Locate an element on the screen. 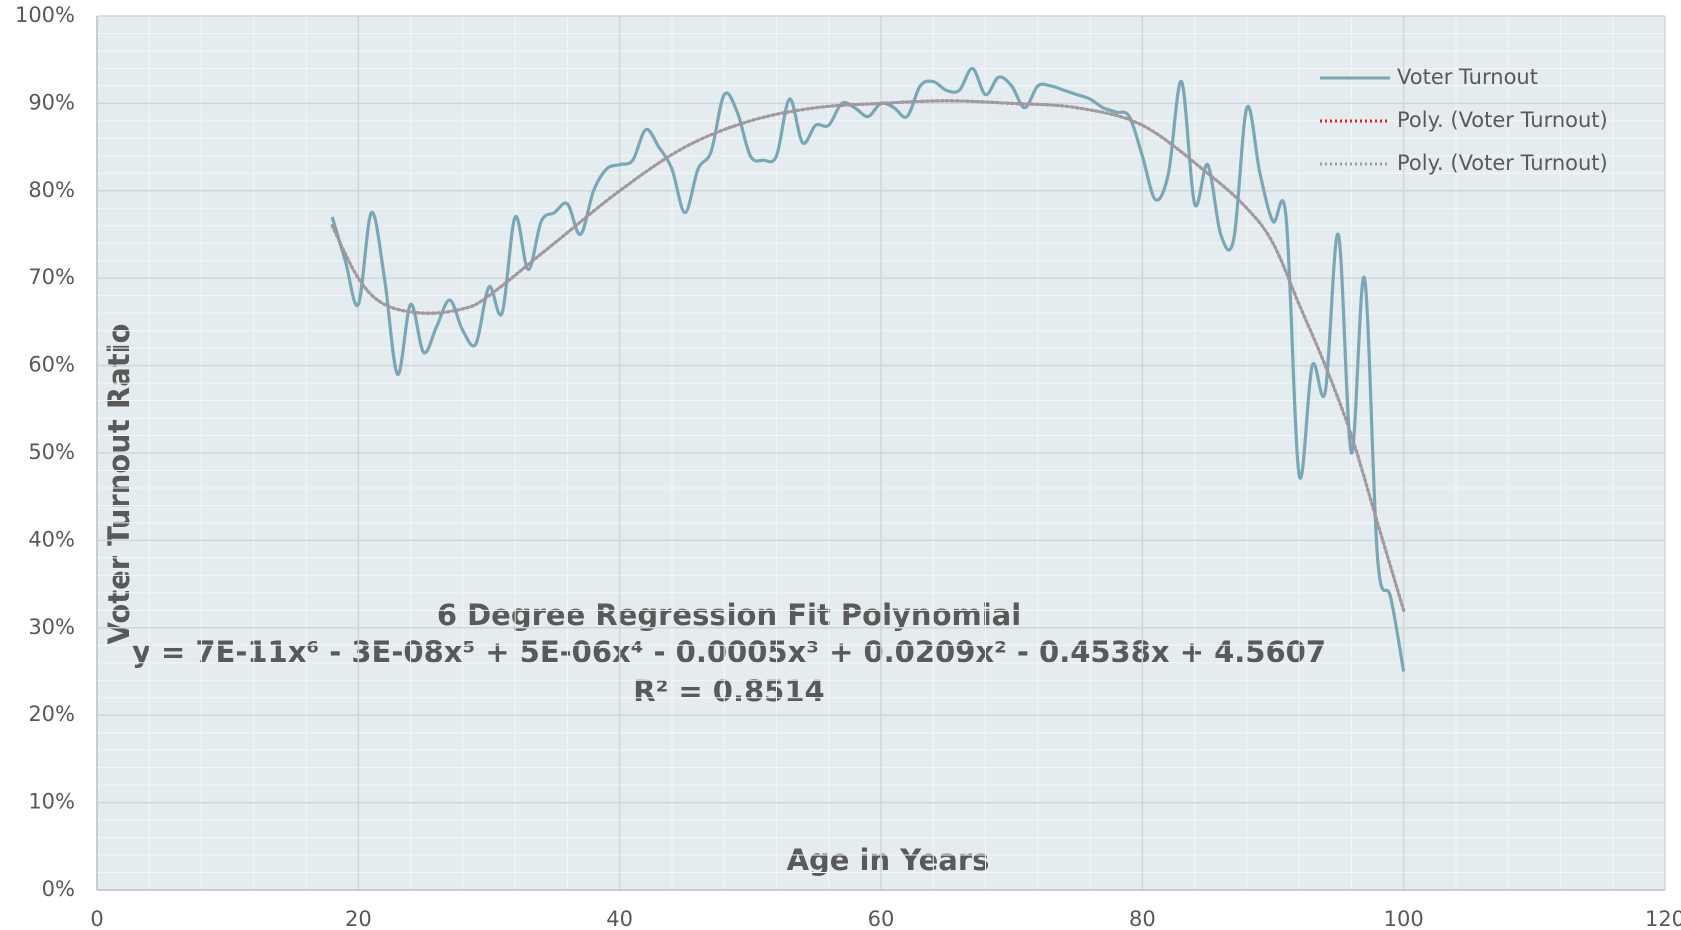 This screenshot has height=930, width=1681. x-tick-label: 120 is located at coordinates (1663, 918).